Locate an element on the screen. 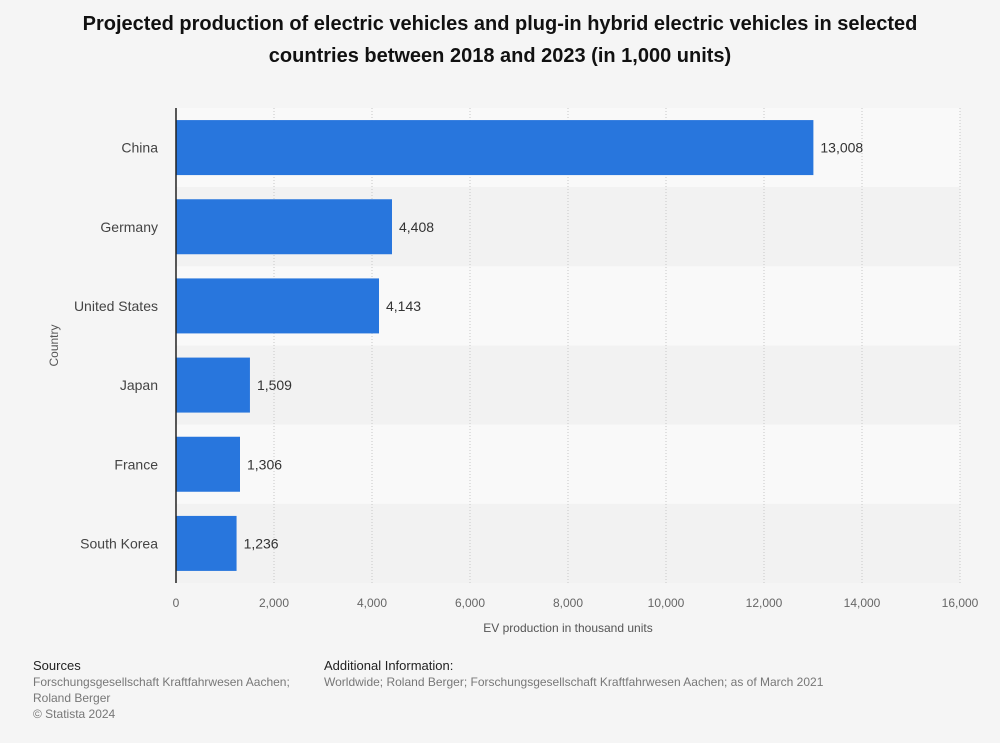 The width and height of the screenshot is (1000, 743). data-label: 1,306 is located at coordinates (264, 464).